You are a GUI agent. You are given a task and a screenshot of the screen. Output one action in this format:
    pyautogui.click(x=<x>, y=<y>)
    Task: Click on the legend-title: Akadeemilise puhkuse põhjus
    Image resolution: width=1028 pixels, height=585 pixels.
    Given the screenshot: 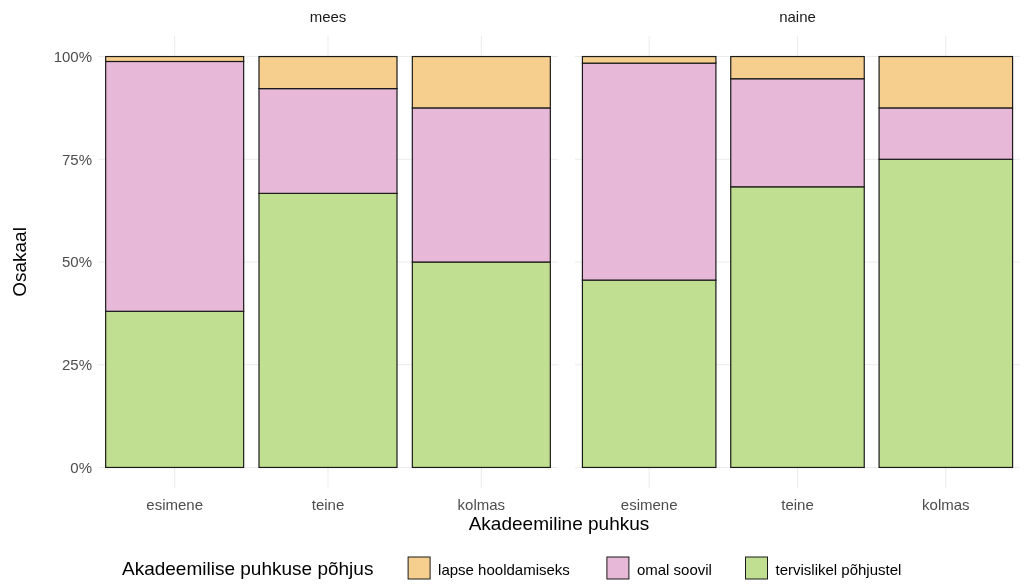 What is the action you would take?
    pyautogui.click(x=248, y=568)
    